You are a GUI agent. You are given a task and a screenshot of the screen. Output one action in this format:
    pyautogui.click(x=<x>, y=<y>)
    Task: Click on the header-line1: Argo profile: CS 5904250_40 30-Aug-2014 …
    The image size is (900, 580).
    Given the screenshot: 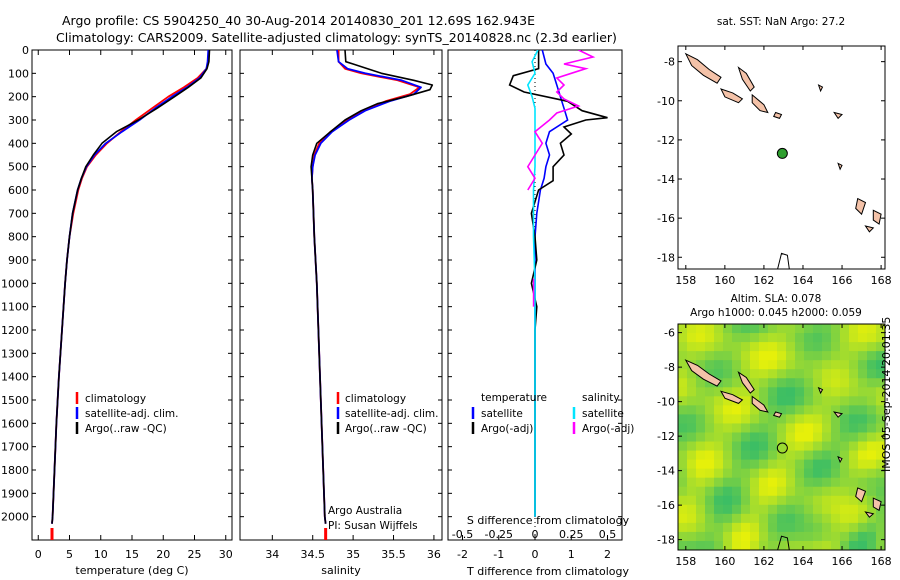 What is the action you would take?
    pyautogui.click(x=298, y=20)
    